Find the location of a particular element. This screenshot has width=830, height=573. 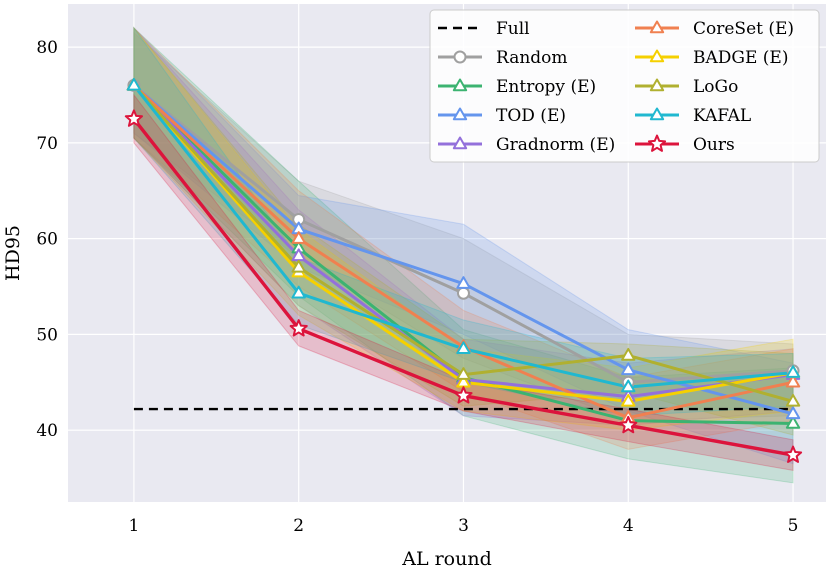

y-tick-label-60: 60 is located at coordinates (47, 240).